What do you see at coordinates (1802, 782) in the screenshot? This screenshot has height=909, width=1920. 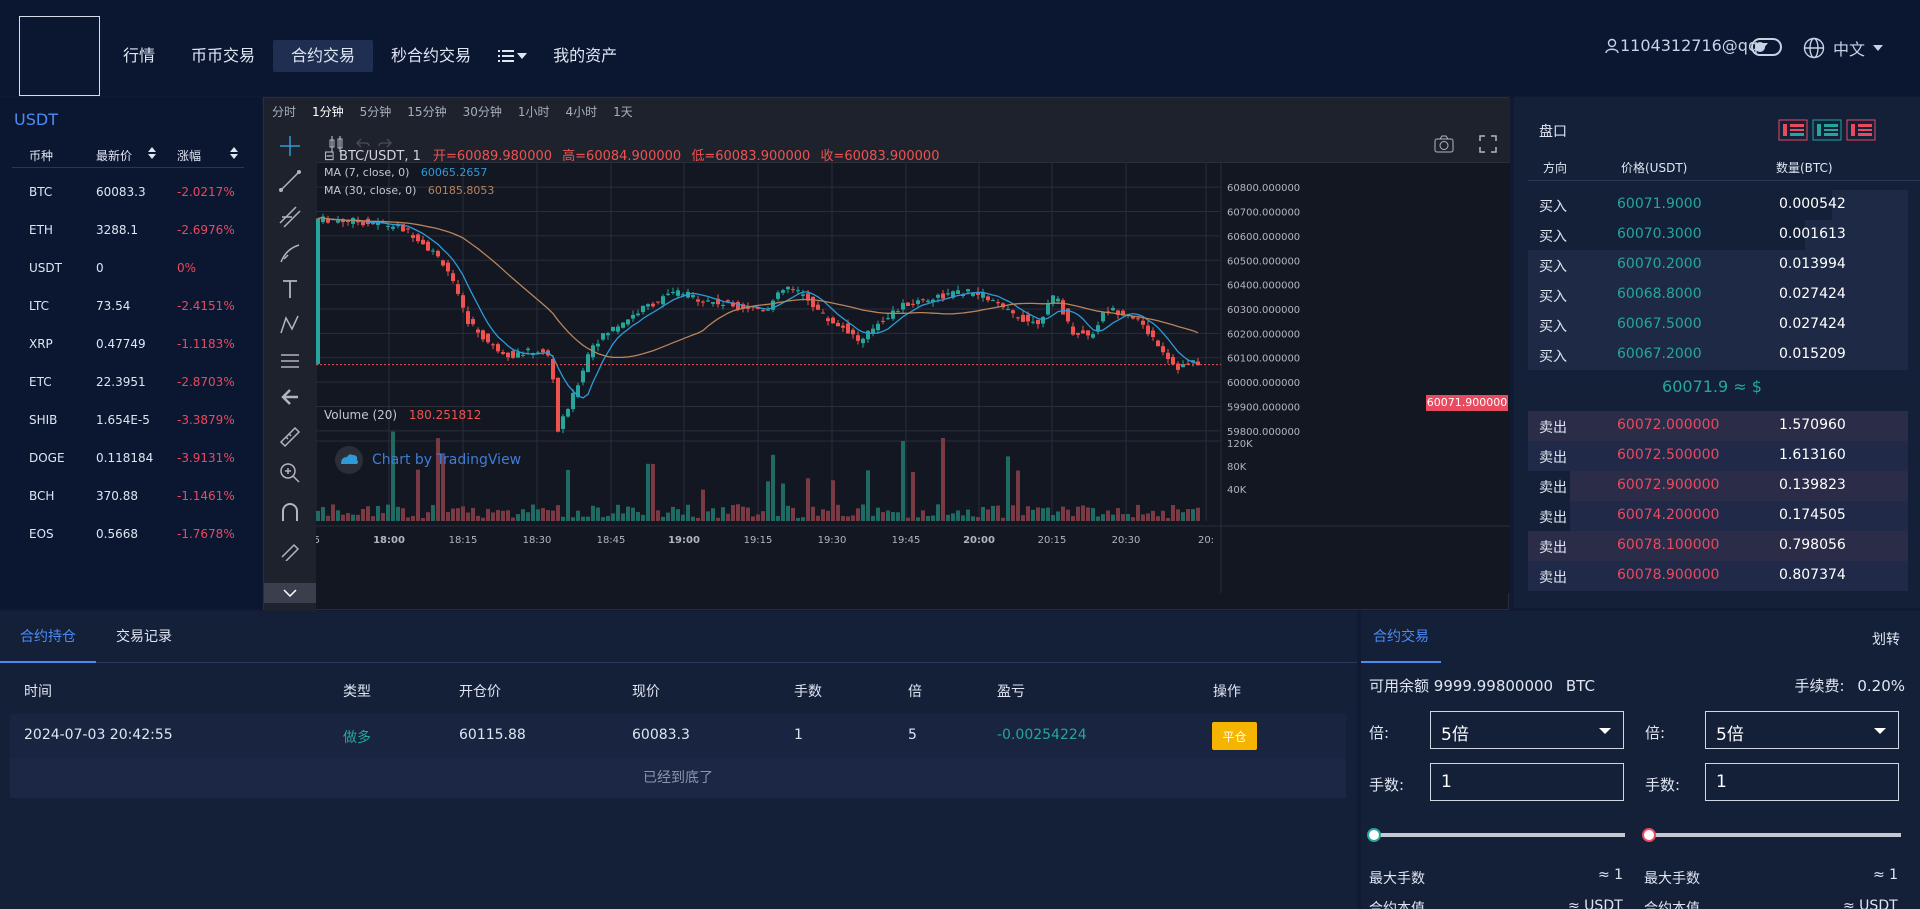 I see `short-lots-input: 1` at bounding box center [1802, 782].